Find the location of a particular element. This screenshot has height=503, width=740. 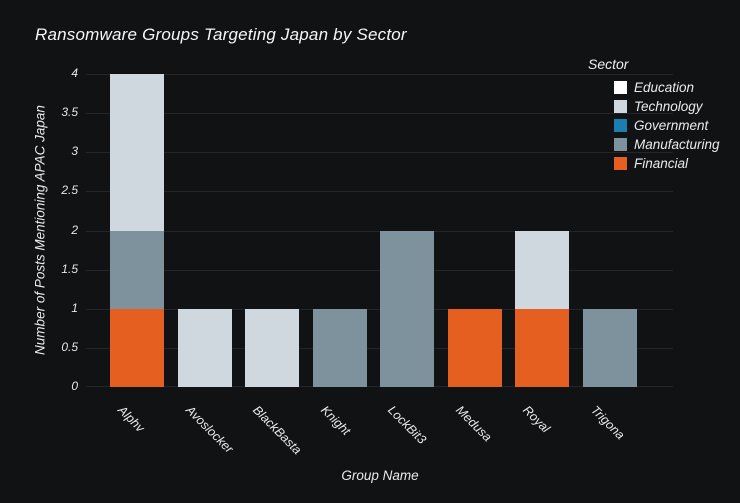

bar-Trigona-Manufacturing is located at coordinates (609, 347).